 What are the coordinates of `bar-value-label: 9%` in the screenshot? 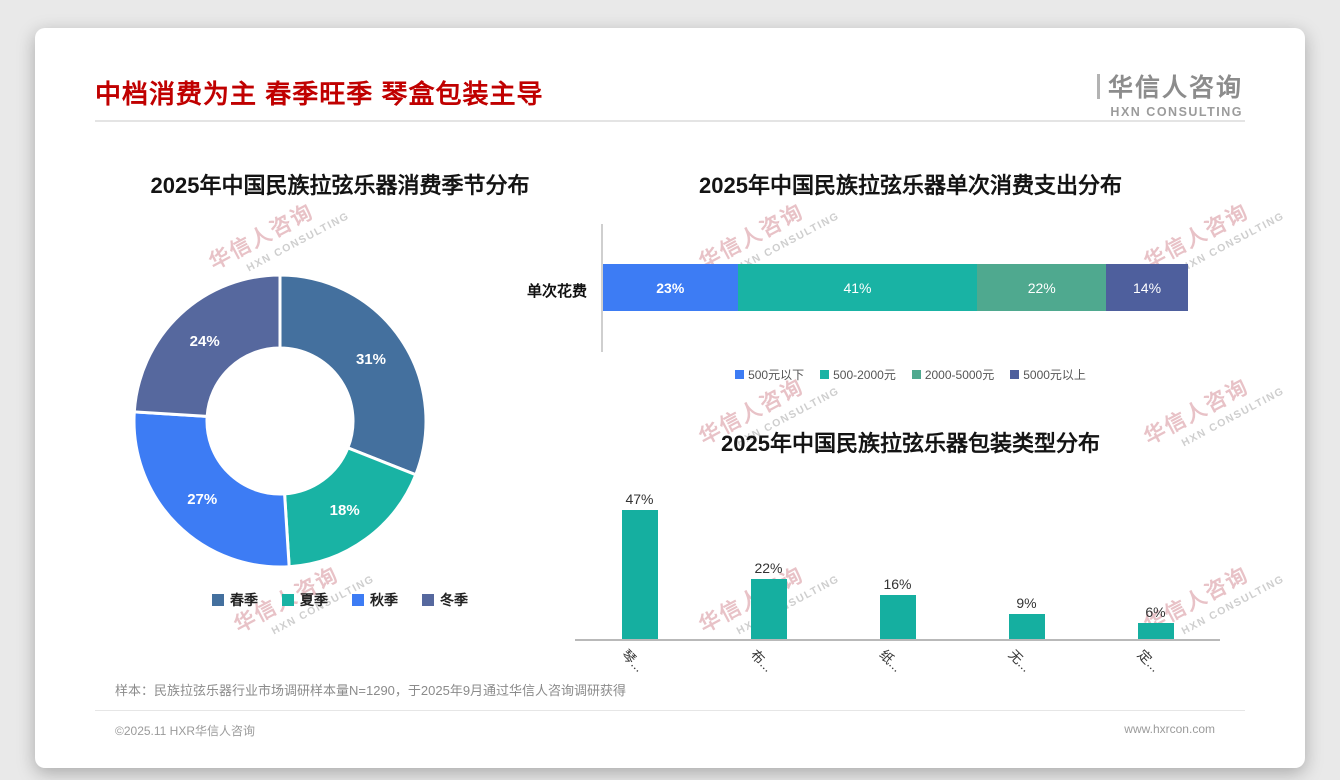 It's located at (1026, 603).